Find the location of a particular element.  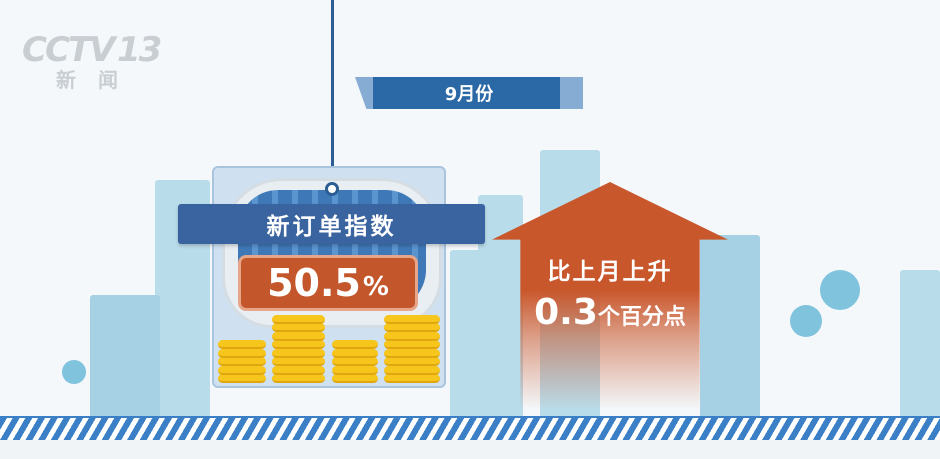

change-amount: 0.3个百分点 is located at coordinates (610, 312).